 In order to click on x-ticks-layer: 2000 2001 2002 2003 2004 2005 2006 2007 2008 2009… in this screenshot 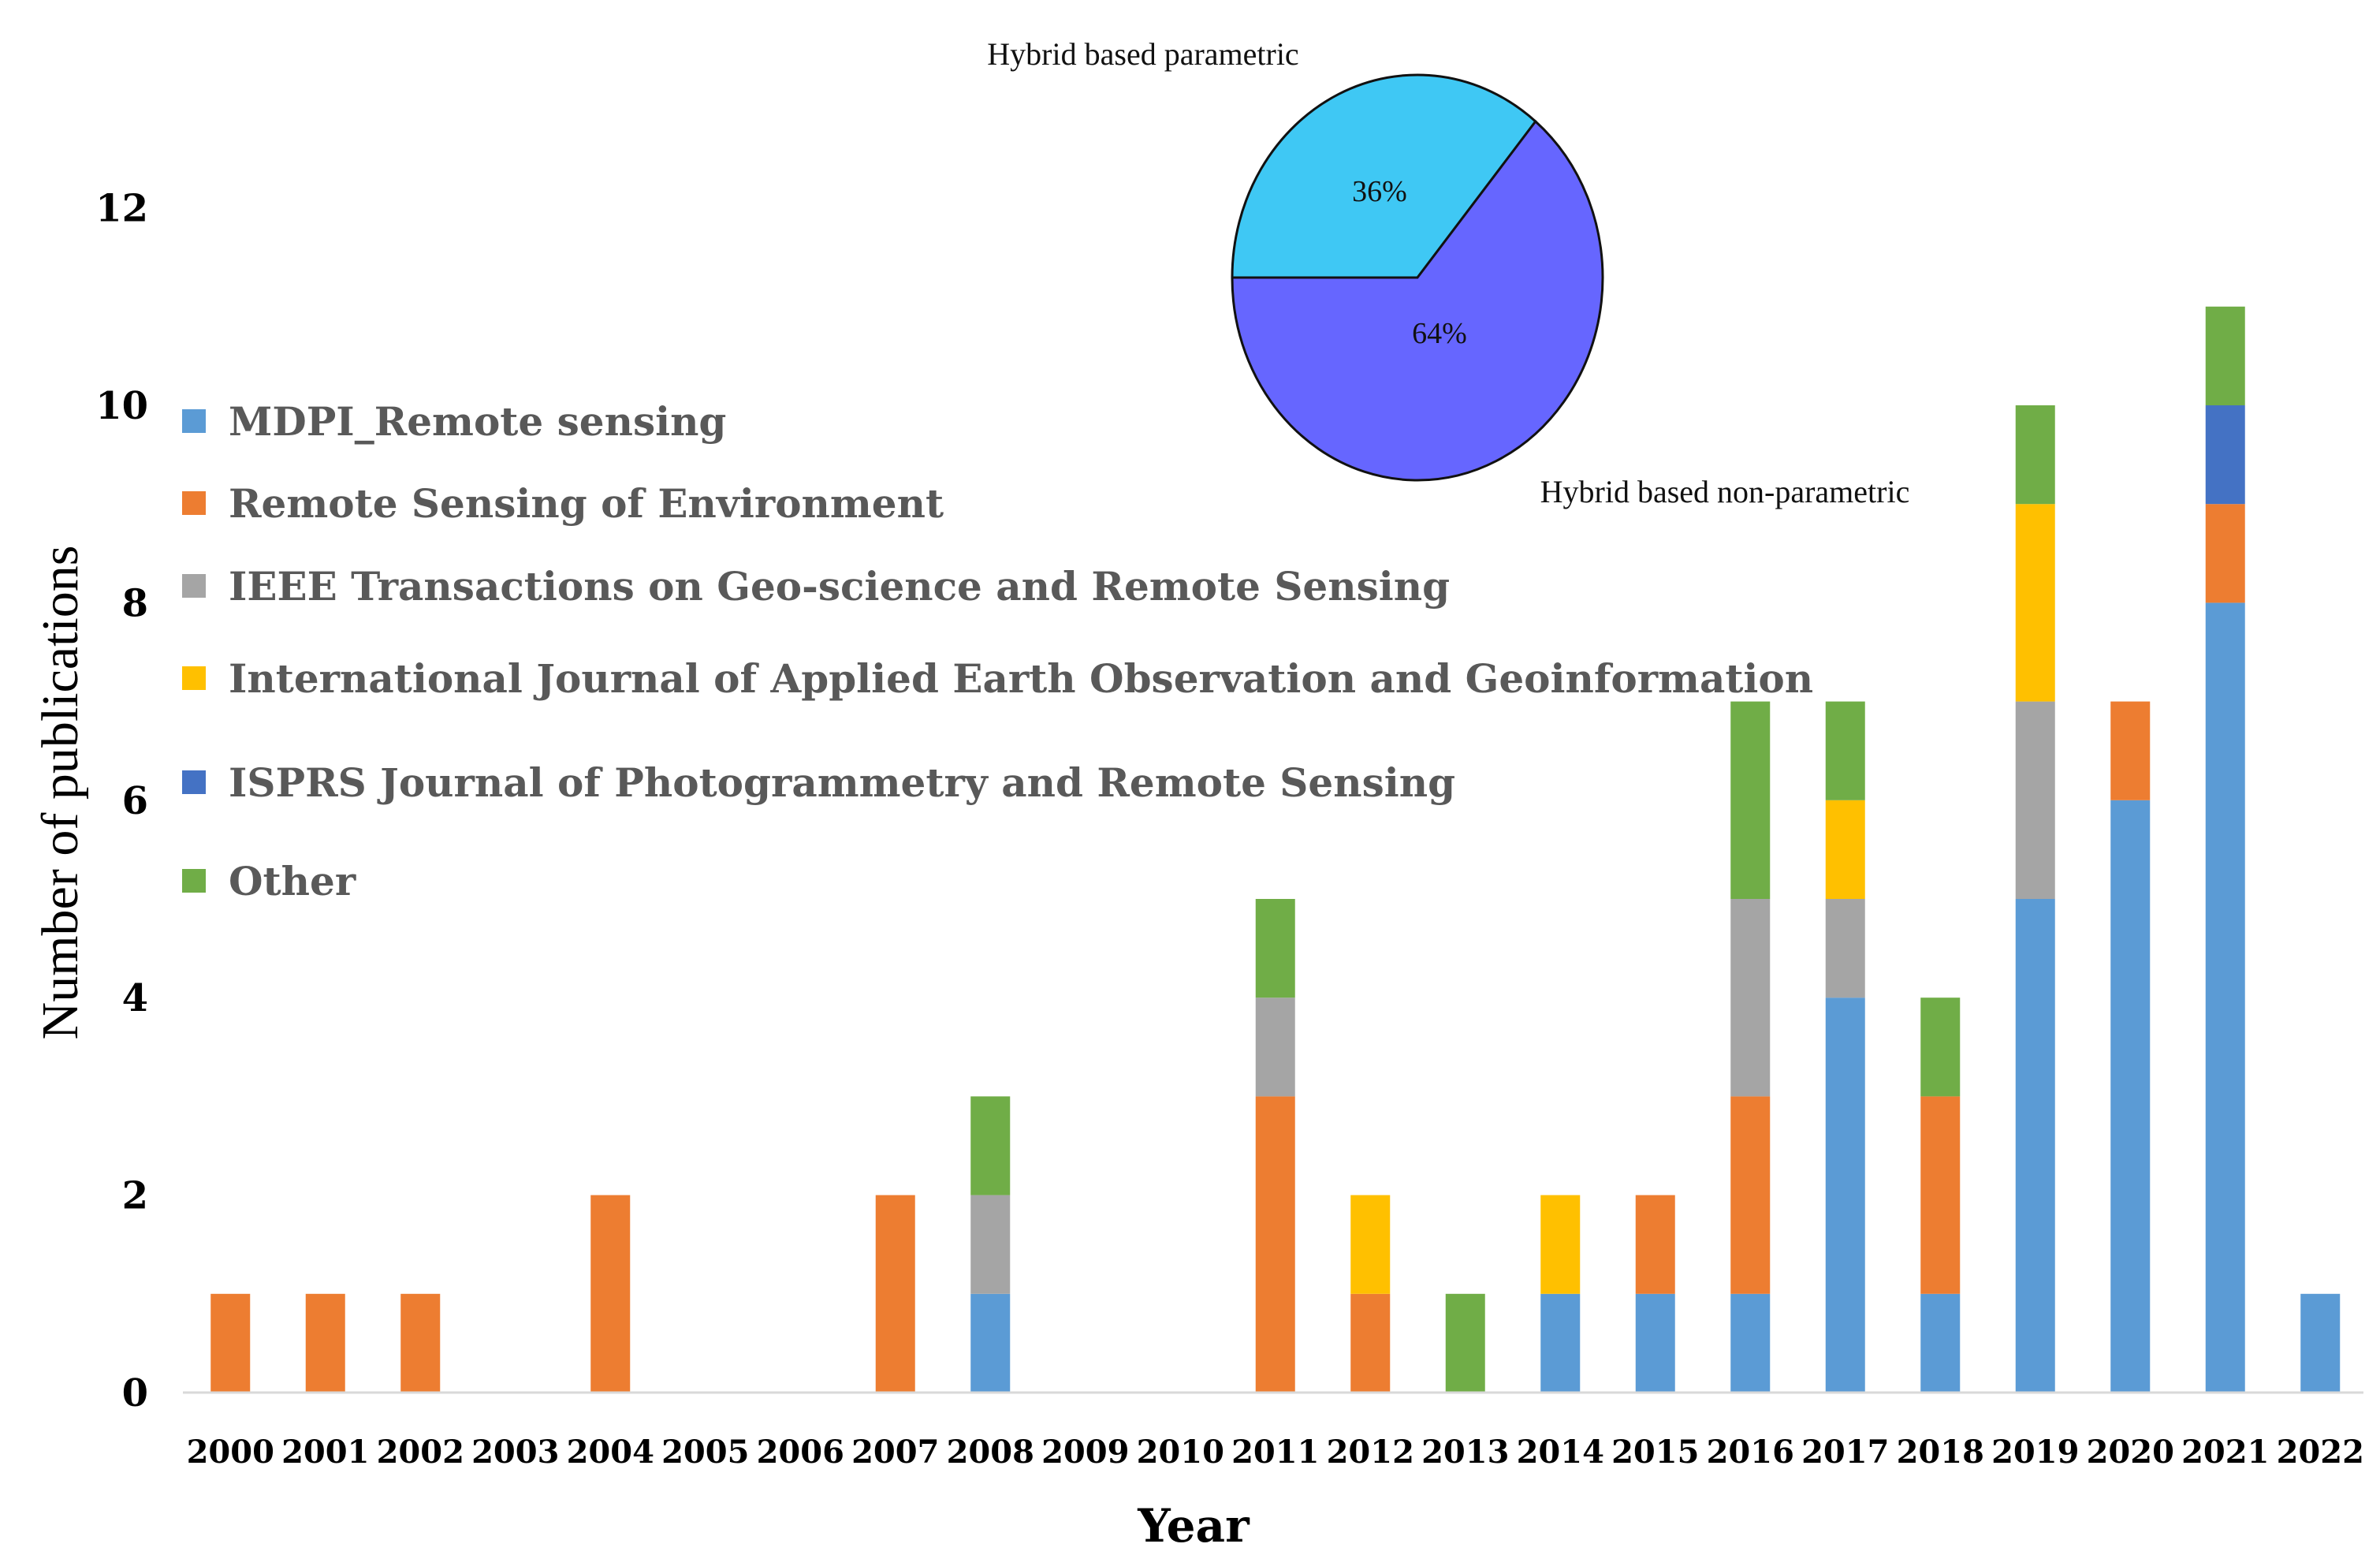, I will do `click(1275, 1452)`.